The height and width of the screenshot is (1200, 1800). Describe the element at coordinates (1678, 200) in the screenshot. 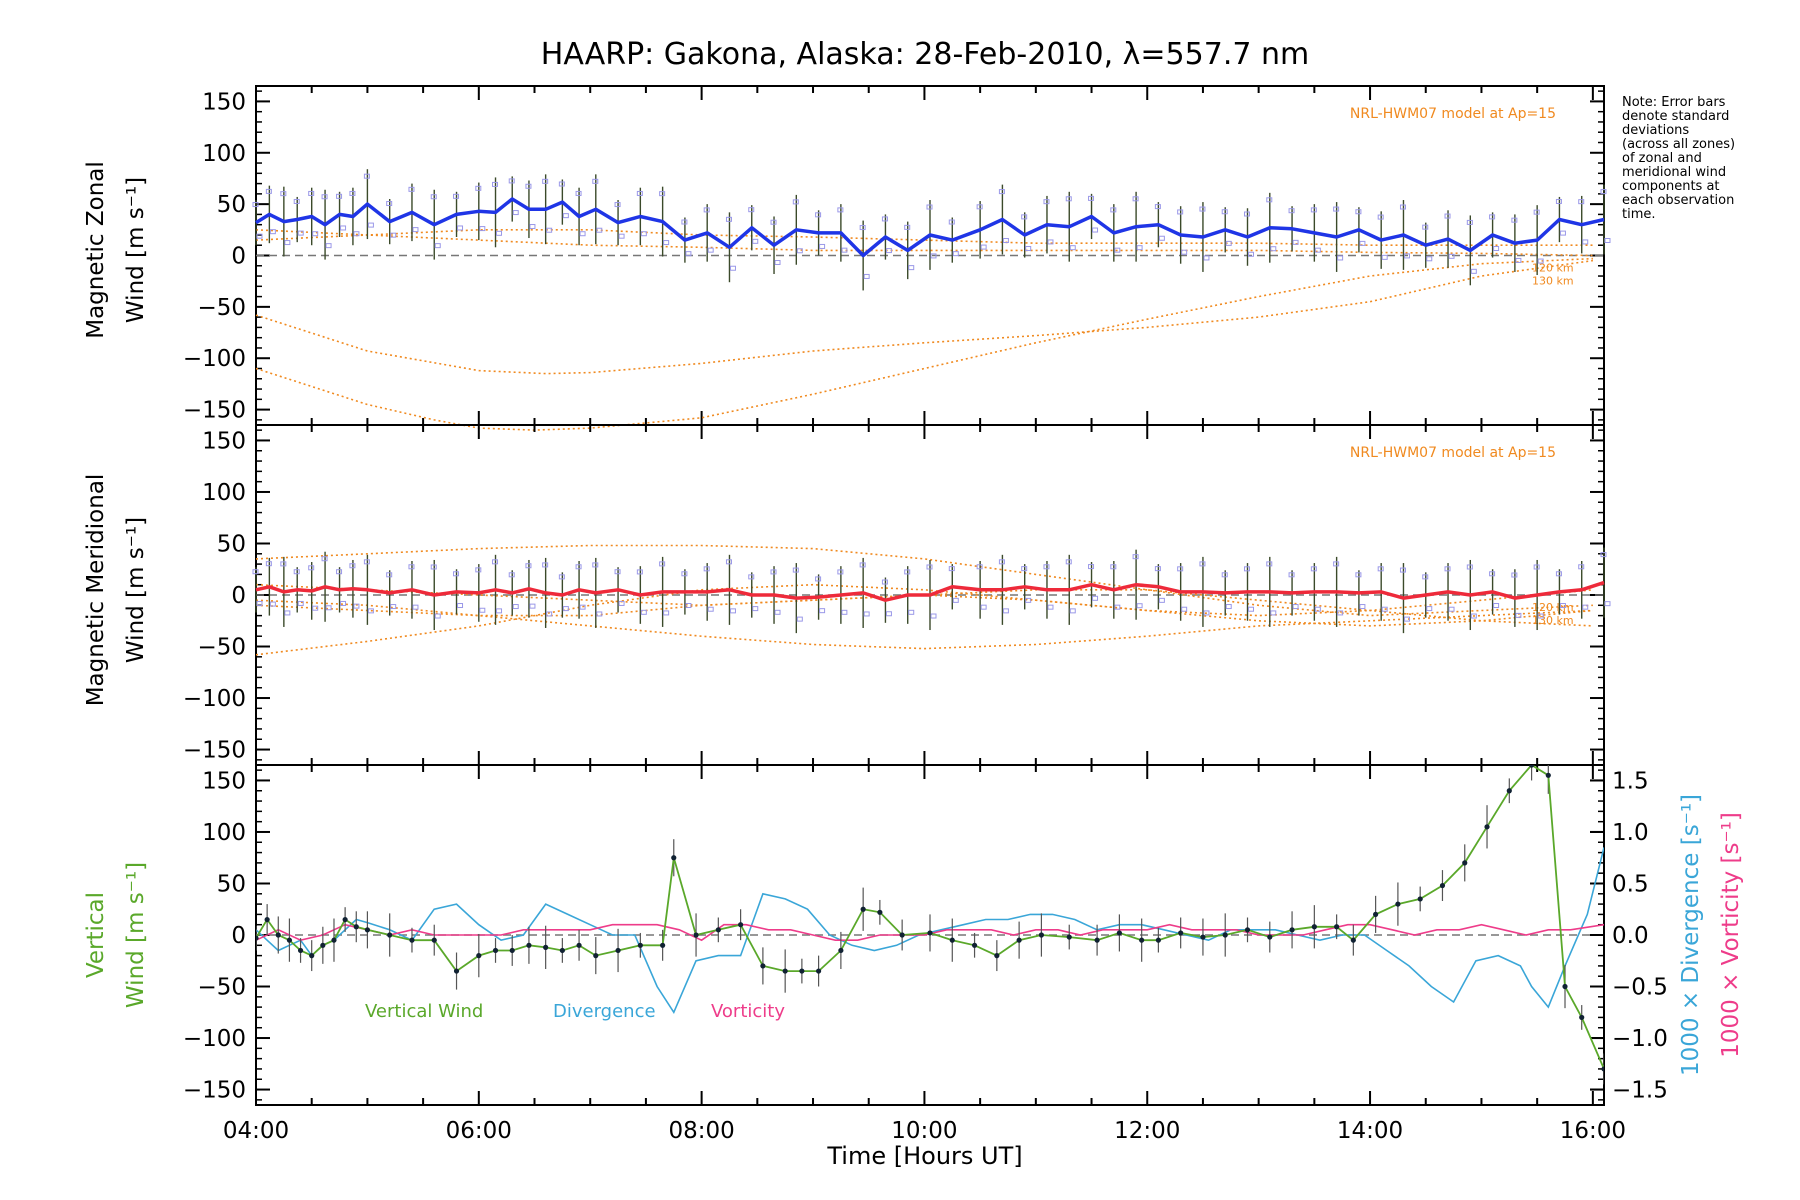

I see `note-line: each observation` at that location.